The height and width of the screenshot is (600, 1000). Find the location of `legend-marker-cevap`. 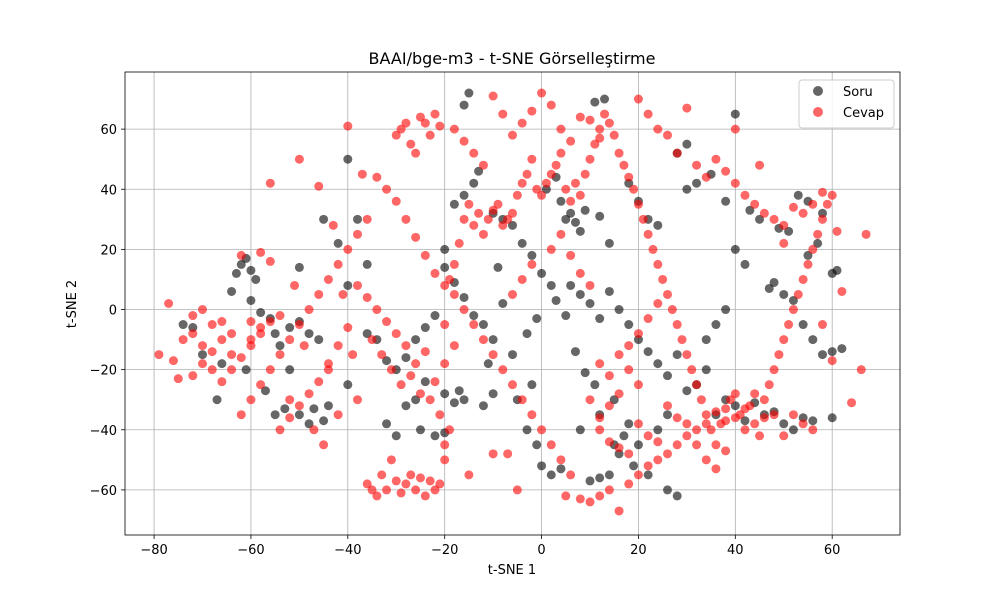

legend-marker-cevap is located at coordinates (818, 112).